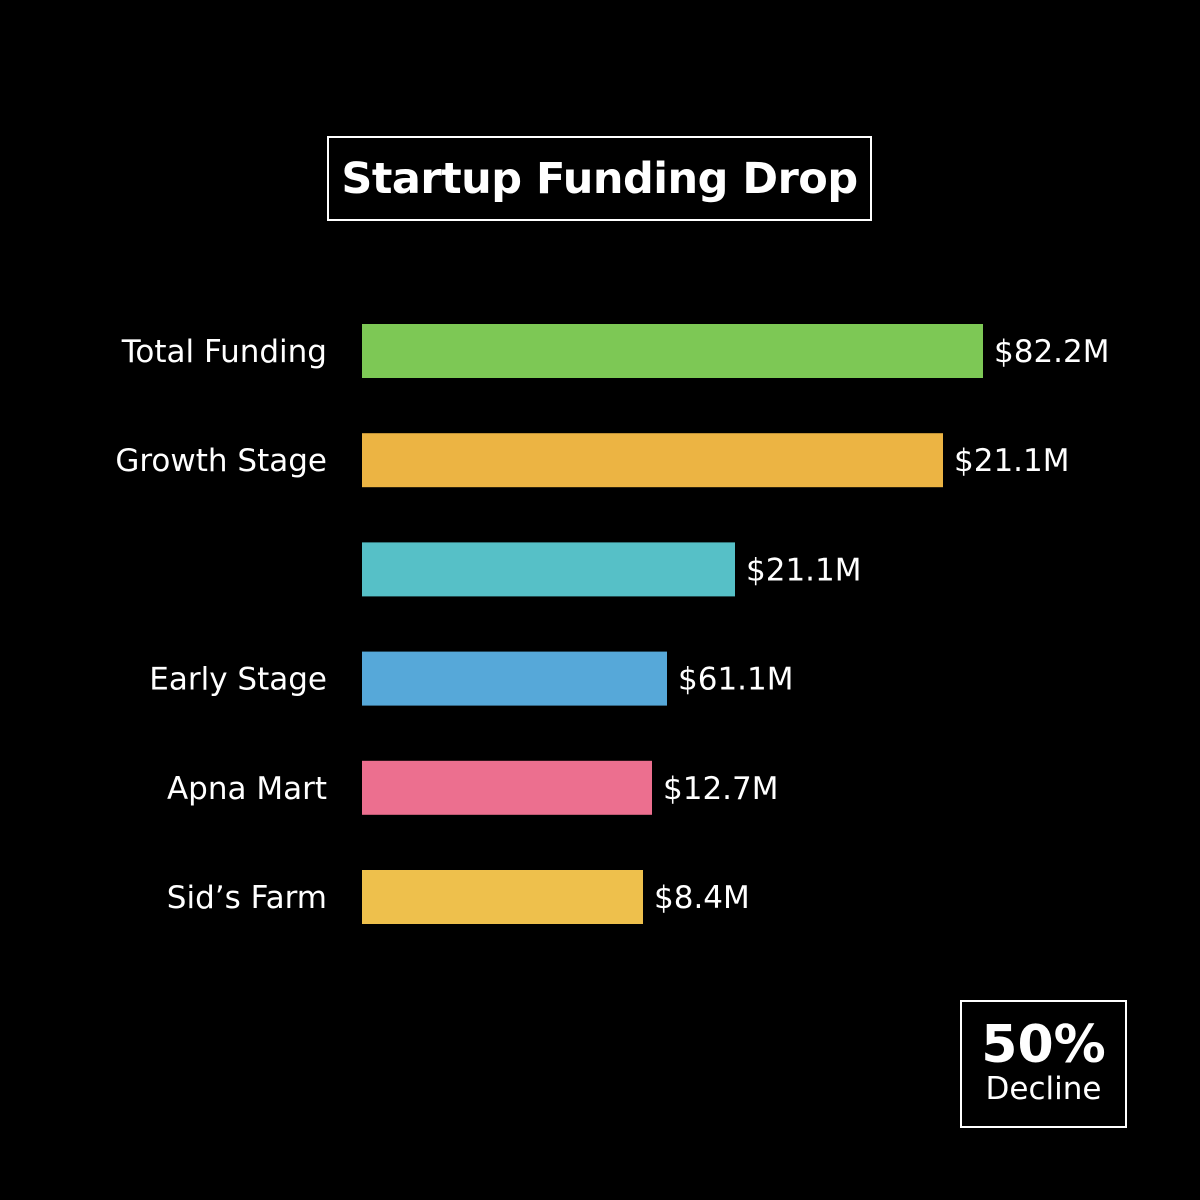 The image size is (1200, 1200). Describe the element at coordinates (221, 461) in the screenshot. I see `category-label: Growth Stage` at that location.